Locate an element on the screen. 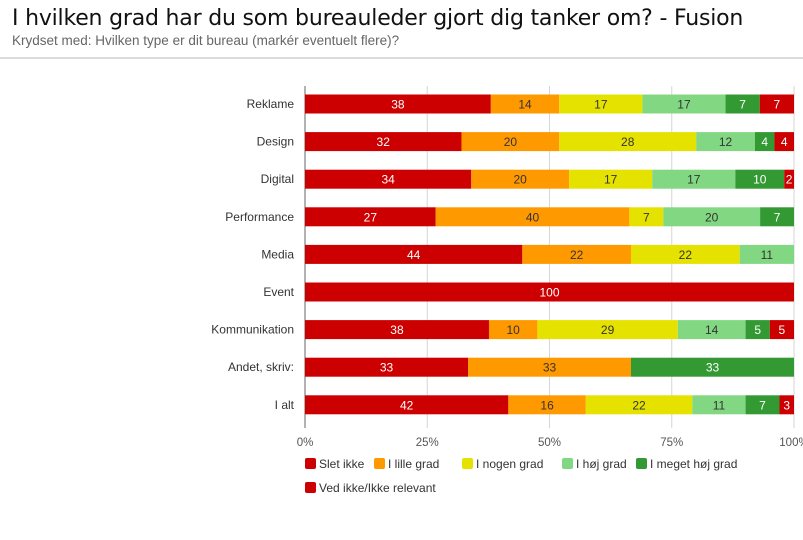  data-label: 28 is located at coordinates (628, 142).